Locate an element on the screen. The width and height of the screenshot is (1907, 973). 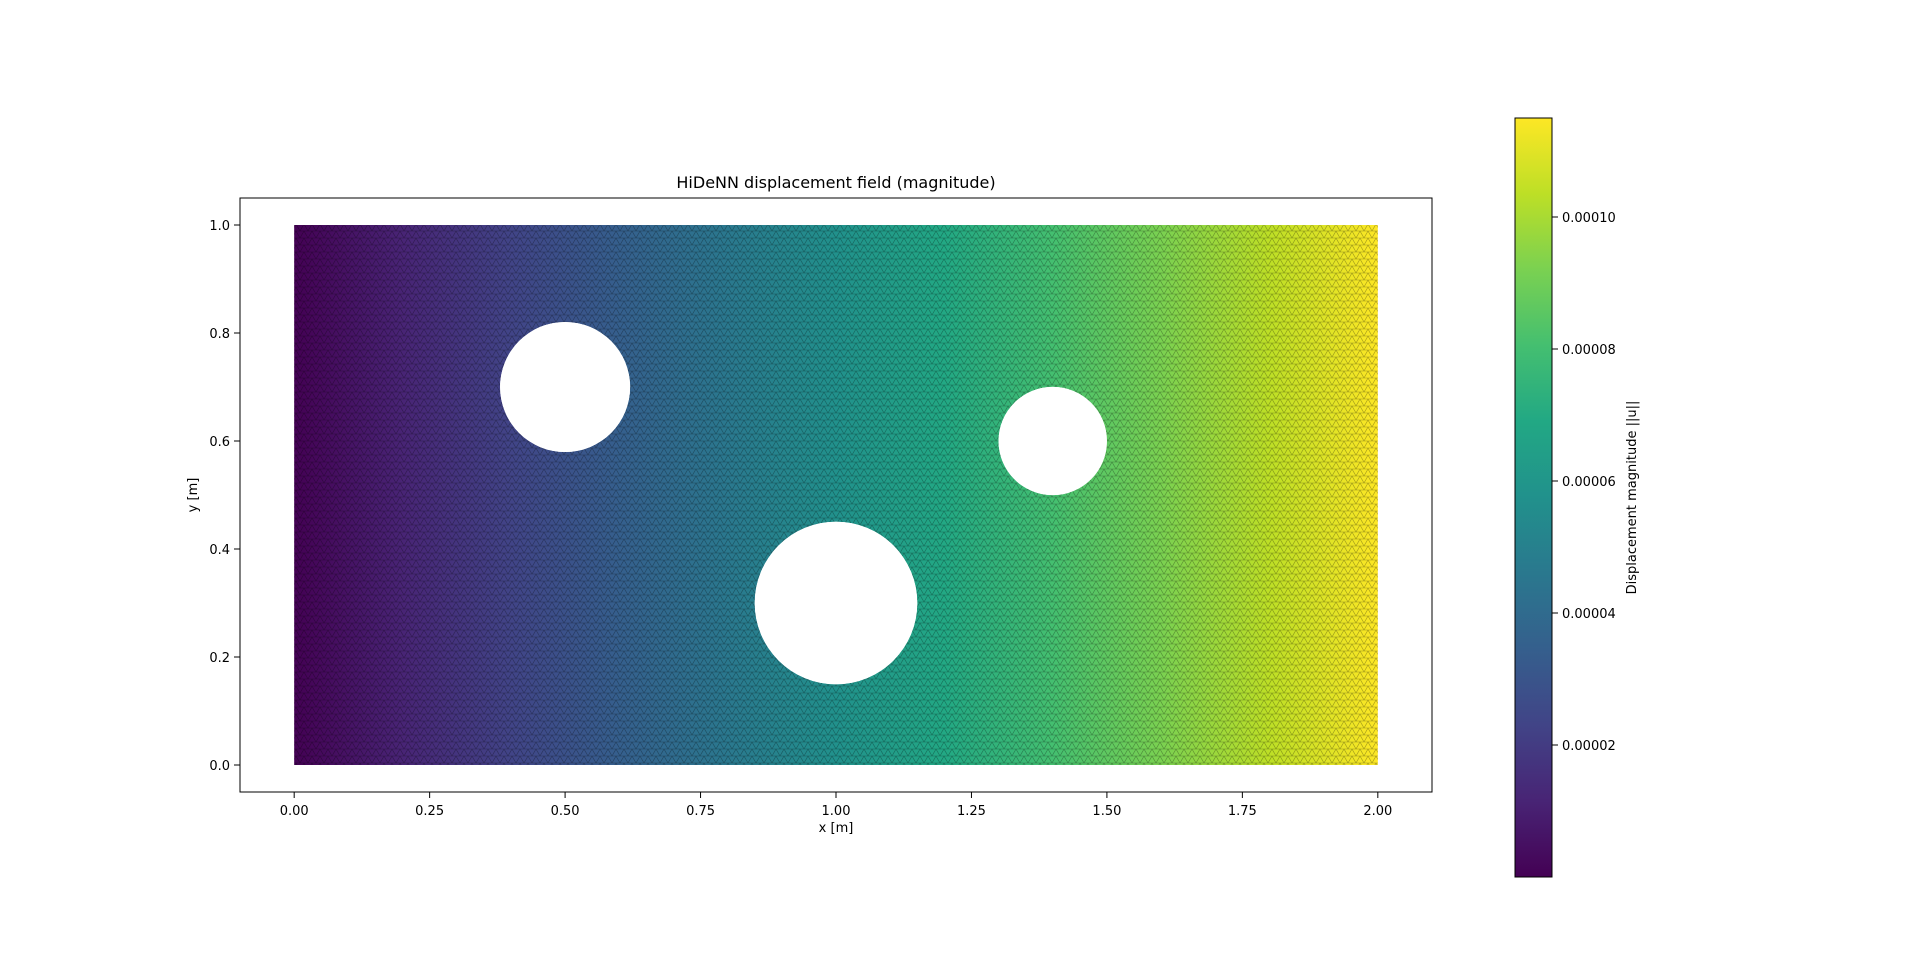
colorbar-tick-label: 0.00006 is located at coordinates (1589, 482).